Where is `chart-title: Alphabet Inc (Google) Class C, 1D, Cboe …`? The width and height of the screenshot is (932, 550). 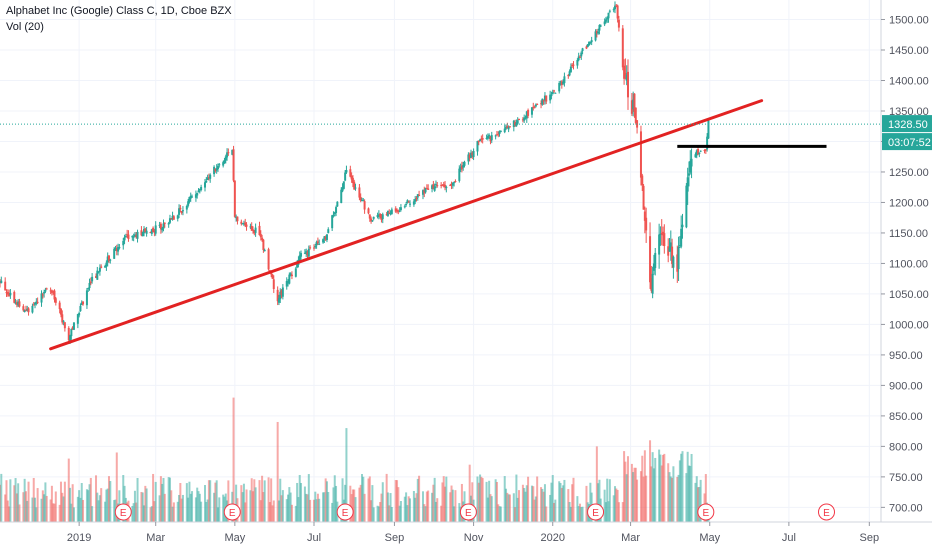 chart-title: Alphabet Inc (Google) Class C, 1D, Cboe … is located at coordinates (119, 11).